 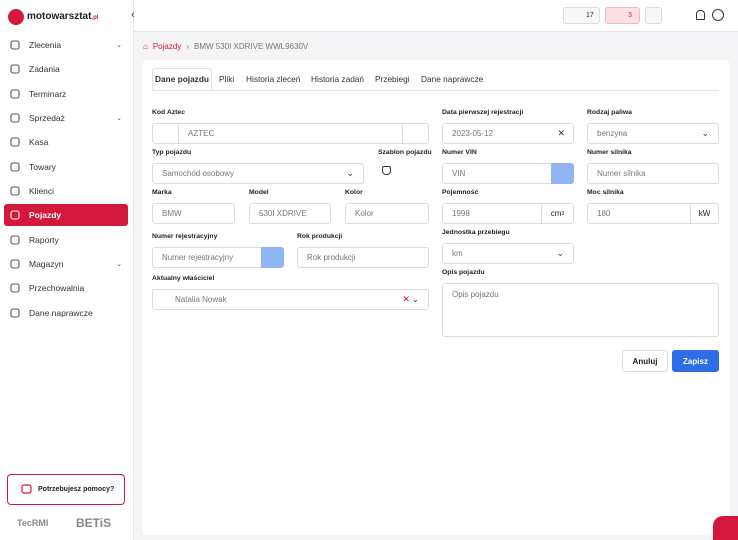 I want to click on nav-item: Sprzedaż ⌄, so click(x=66, y=118).